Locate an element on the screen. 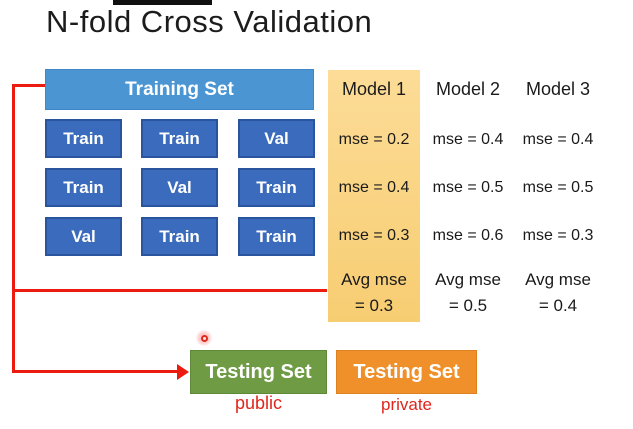 Image resolution: width=633 pixels, height=429 pixels. avg-mse-value: = 0.4 is located at coordinates (558, 305).